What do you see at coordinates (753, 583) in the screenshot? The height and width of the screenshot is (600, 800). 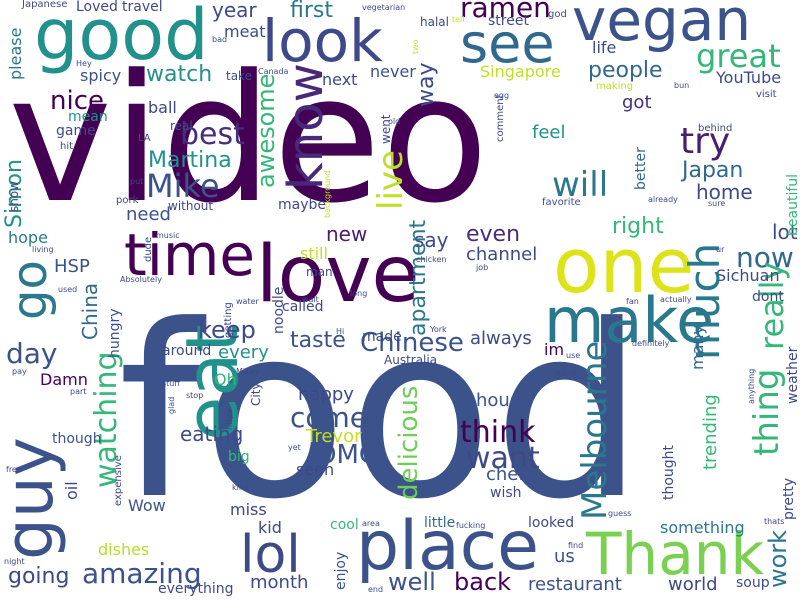 I see `word-soup: soup` at bounding box center [753, 583].